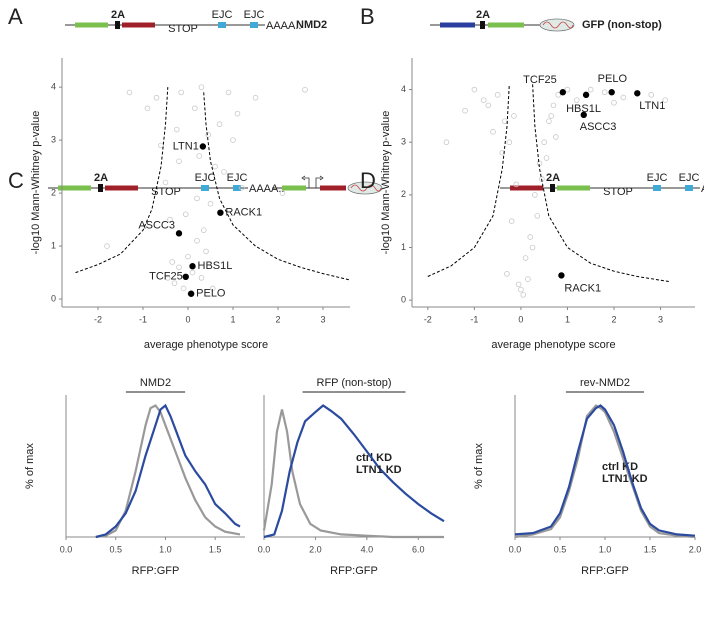  I want to click on x-tick-label: 2.0, so click(315, 549).